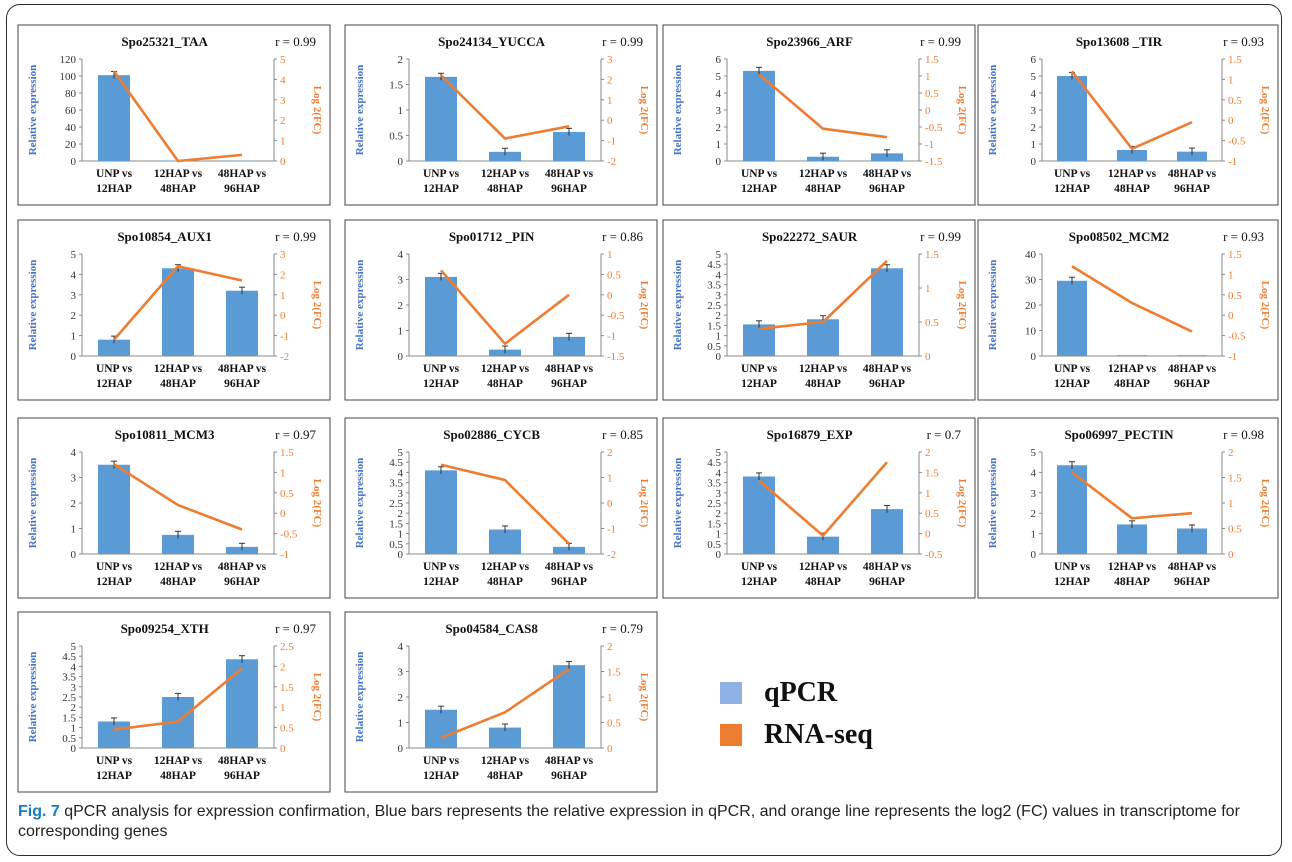 The height and width of the screenshot is (862, 1292). What do you see at coordinates (283, 80) in the screenshot?
I see `y2-tick-label: 4` at bounding box center [283, 80].